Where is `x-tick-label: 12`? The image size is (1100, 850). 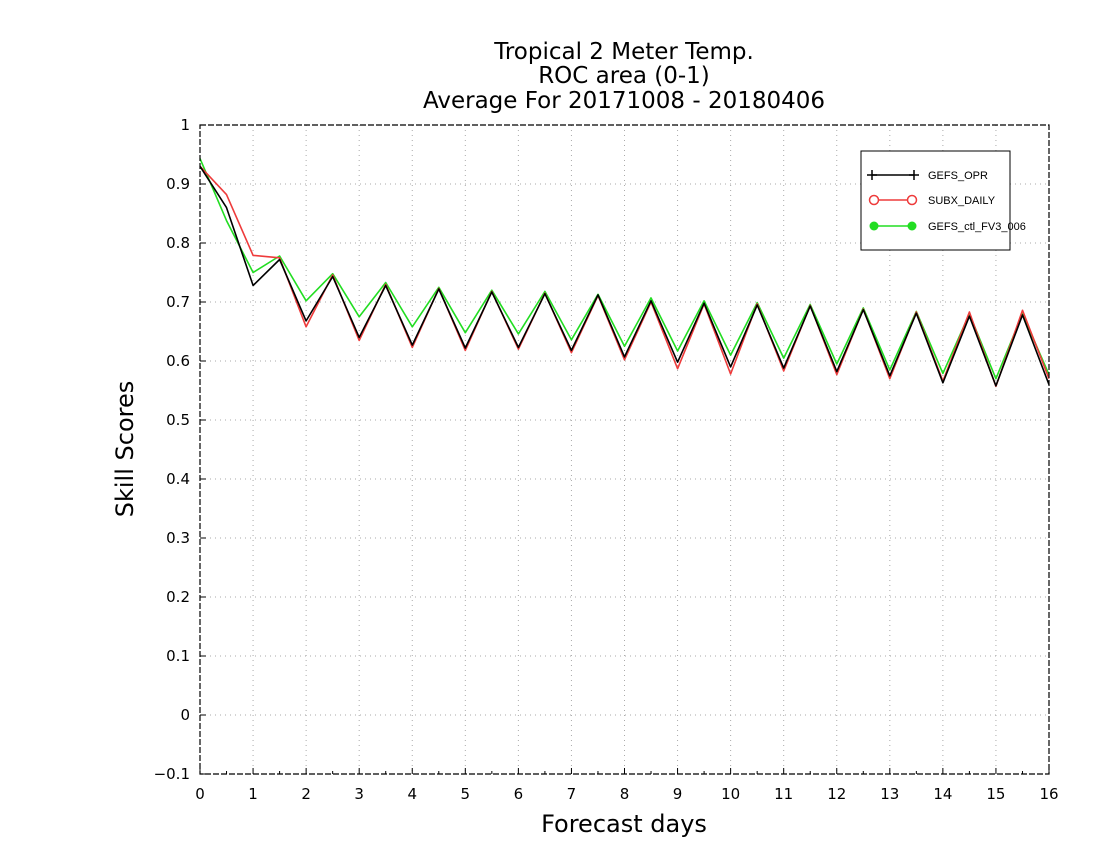 x-tick-label: 12 is located at coordinates (836, 794).